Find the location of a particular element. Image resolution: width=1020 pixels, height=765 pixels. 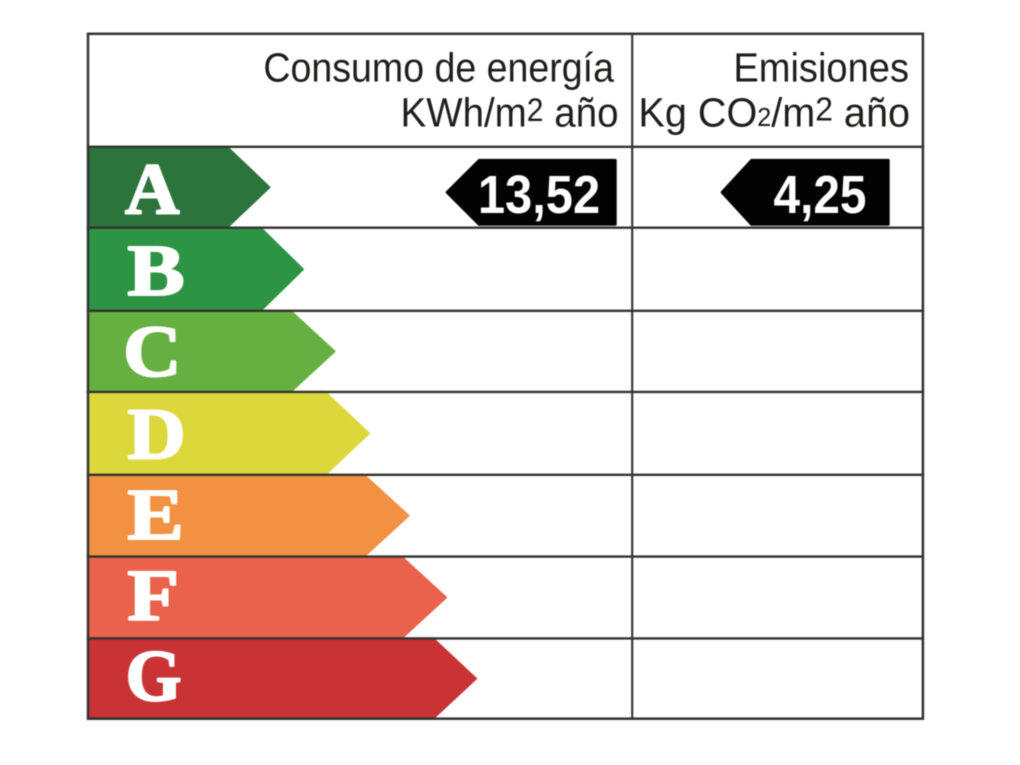

svg-text: D is located at coordinates (157, 433).